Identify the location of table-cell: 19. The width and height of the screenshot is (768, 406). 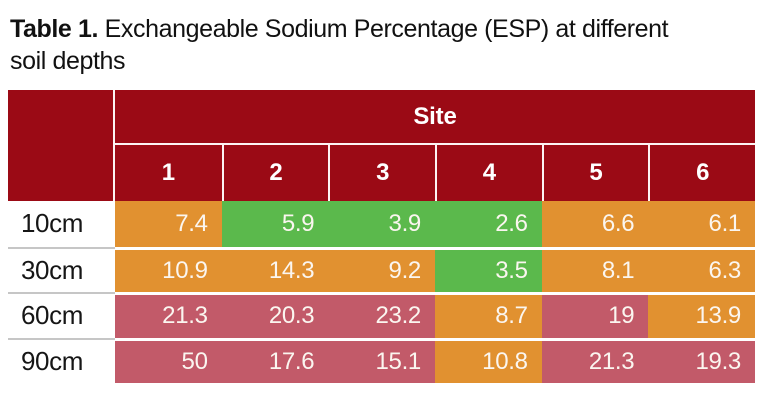
(595, 315).